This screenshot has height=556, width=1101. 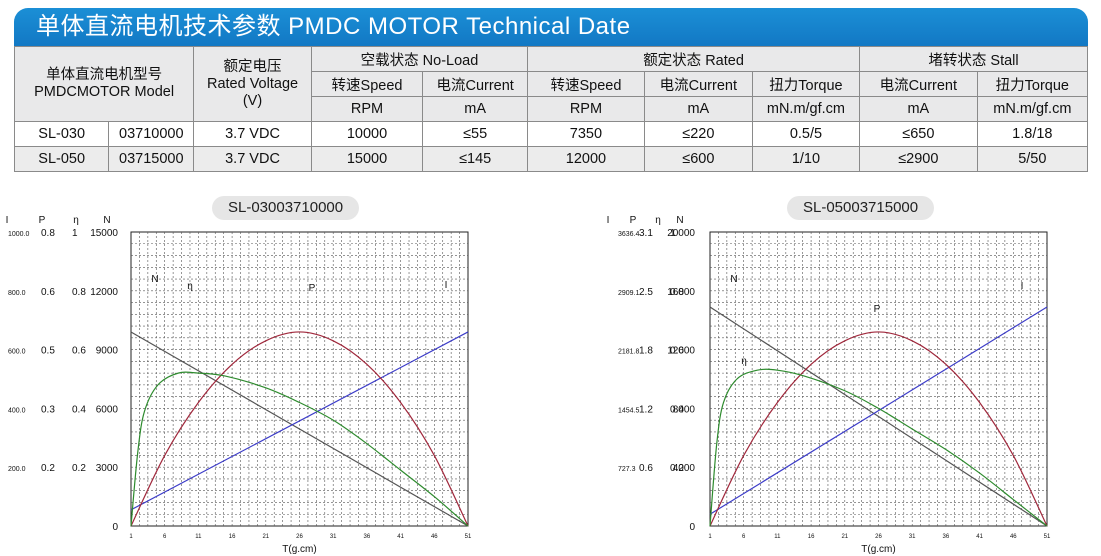 What do you see at coordinates (627, 469) in the screenshot?
I see `y-tick-label: 727.3` at bounding box center [627, 469].